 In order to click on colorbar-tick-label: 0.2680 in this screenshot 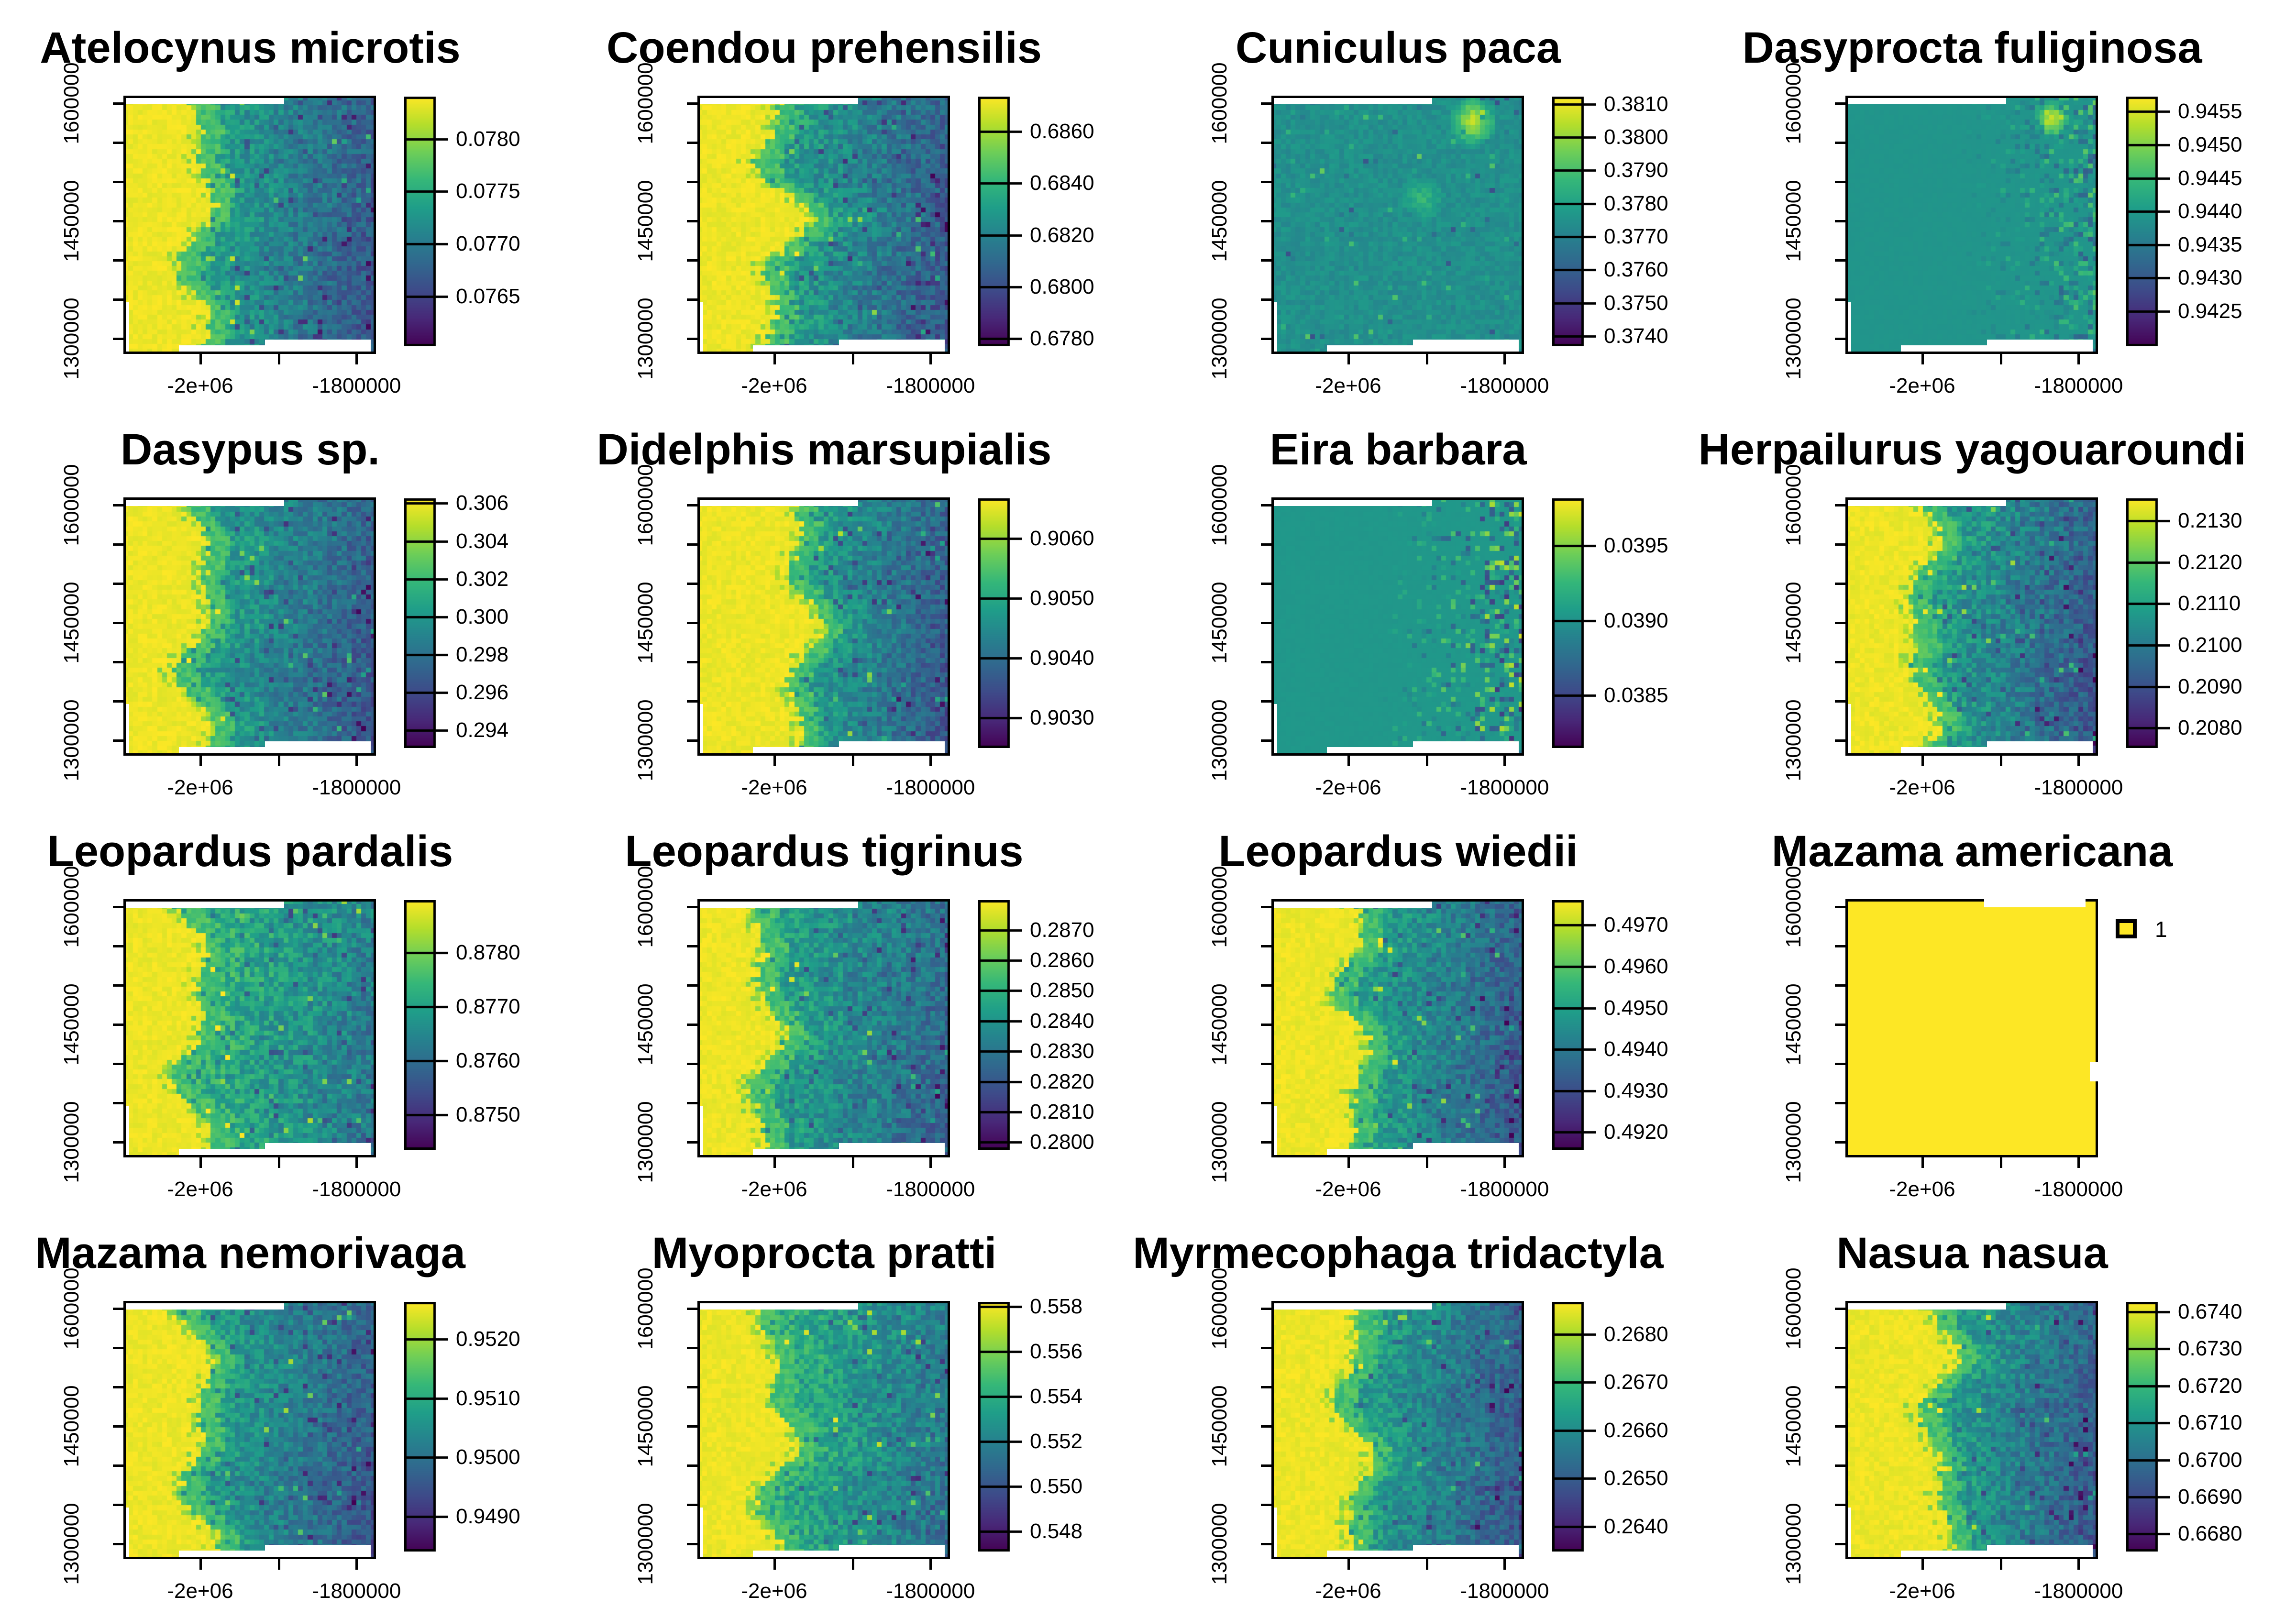, I will do `click(1636, 1334)`.